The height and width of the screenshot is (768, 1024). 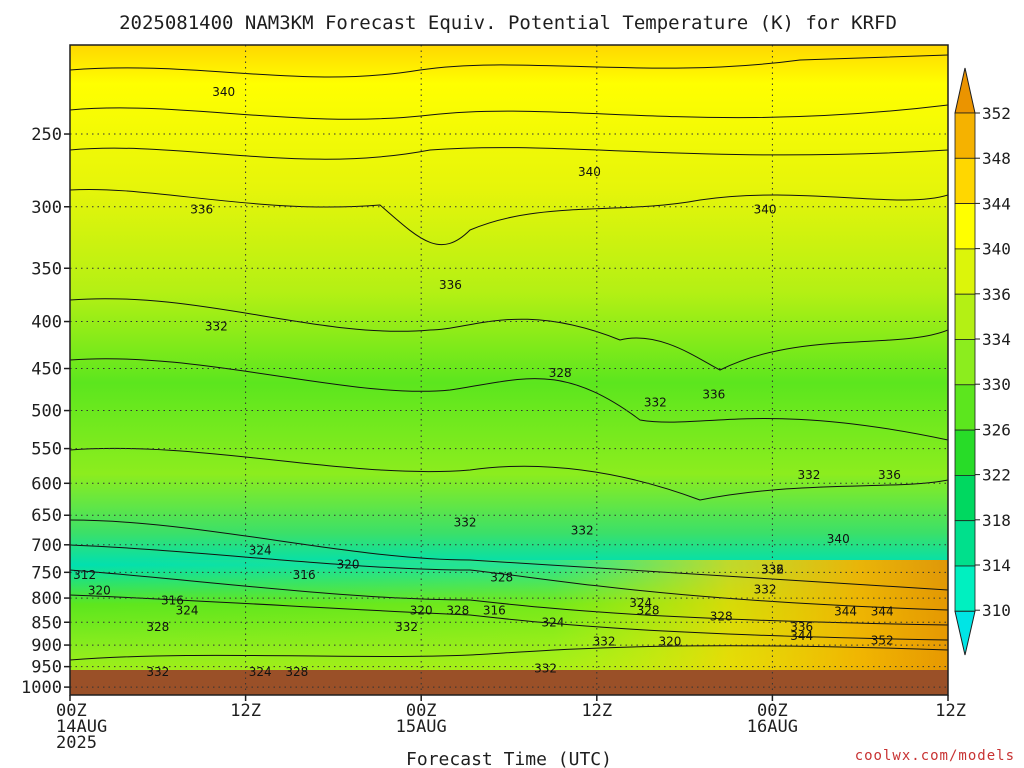 I want to click on colorbar-label: 330, so click(x=996, y=384).